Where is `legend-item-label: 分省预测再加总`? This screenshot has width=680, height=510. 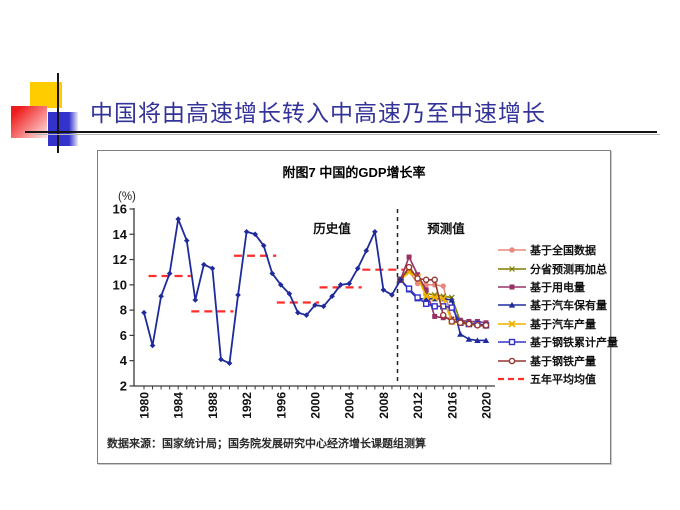 legend-item-label: 分省预测再加总 is located at coordinates (568, 269).